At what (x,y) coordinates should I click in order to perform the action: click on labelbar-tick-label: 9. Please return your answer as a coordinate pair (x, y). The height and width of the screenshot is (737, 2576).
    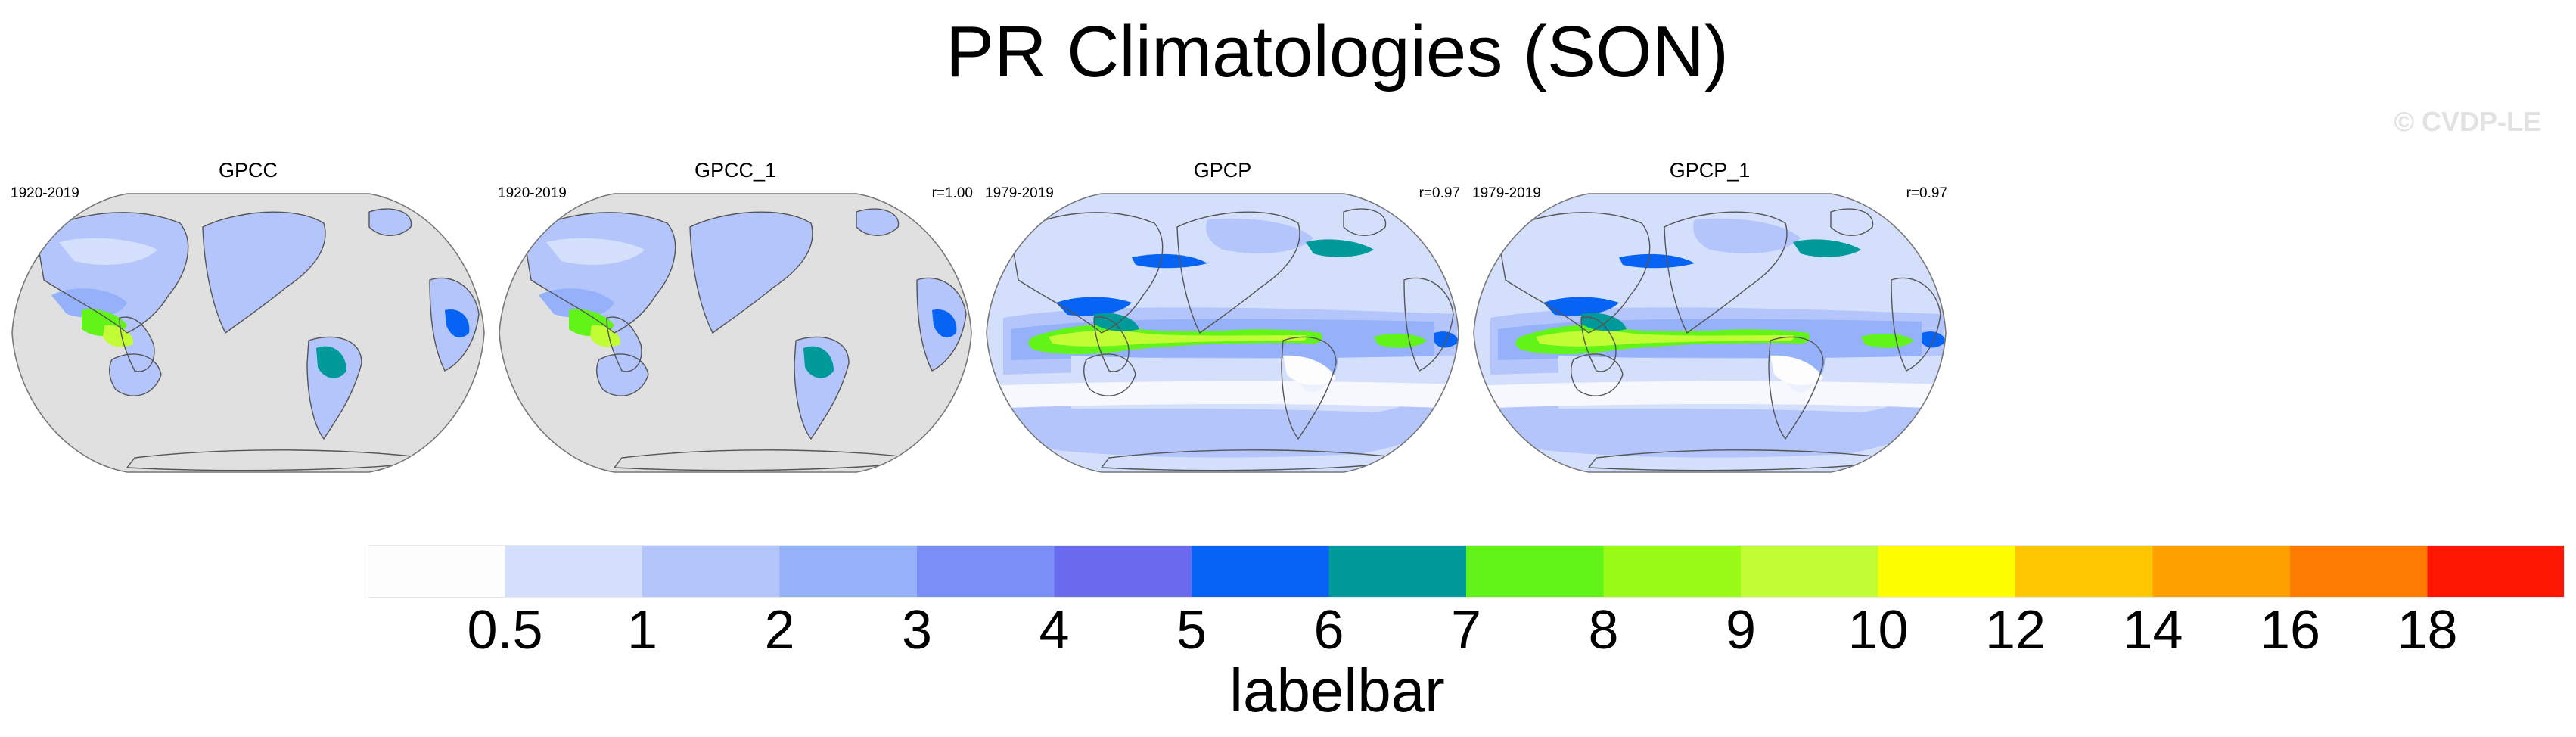
    Looking at the image, I should click on (1741, 630).